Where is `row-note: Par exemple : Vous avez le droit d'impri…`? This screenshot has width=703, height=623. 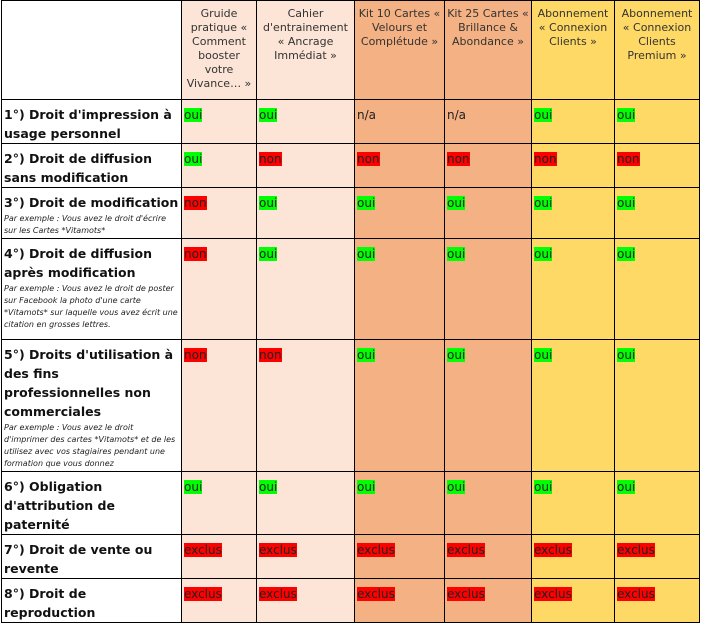 row-note: Par exemple : Vous avez le droit d'impri… is located at coordinates (90, 445).